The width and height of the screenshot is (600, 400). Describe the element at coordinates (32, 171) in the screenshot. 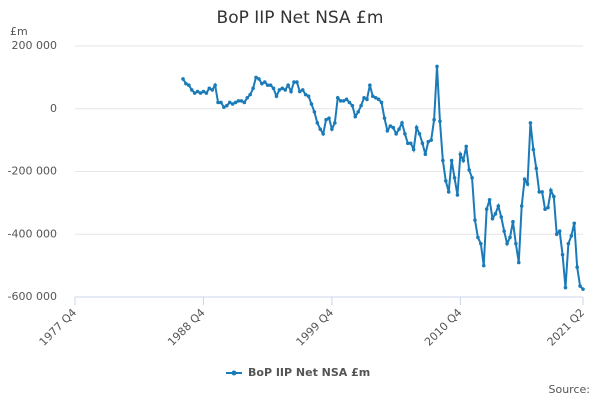

I see `y-tick-label: -200 000` at that location.